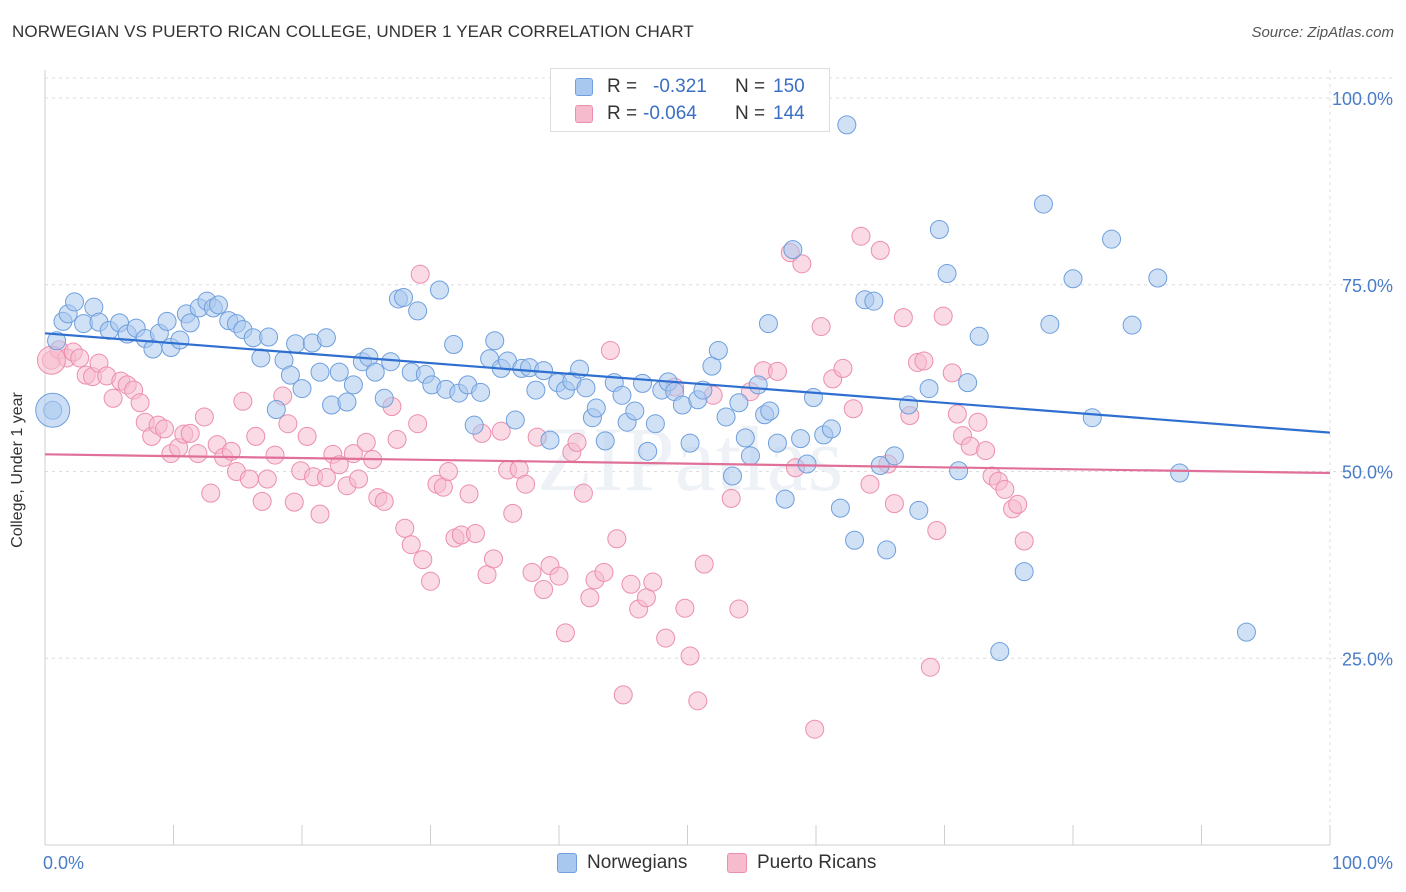 This screenshot has width=1406, height=892. Describe the element at coordinates (584, 114) in the screenshot. I see `legend-swatch-puerto-ricans` at that location.